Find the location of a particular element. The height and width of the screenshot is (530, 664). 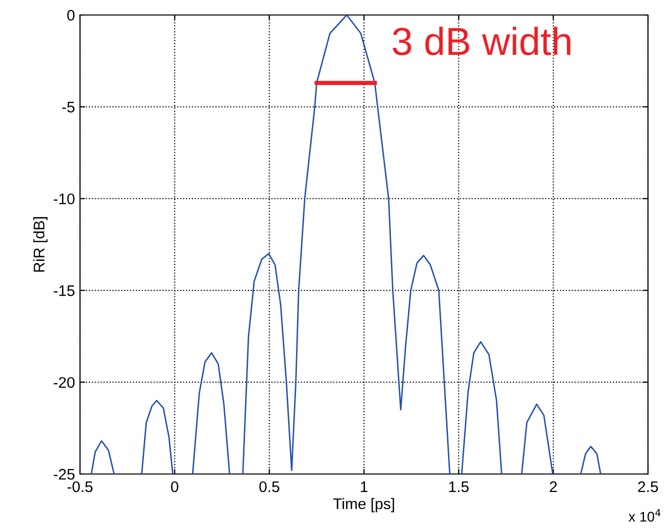

x-tick-label: 0.5 is located at coordinates (269, 486).